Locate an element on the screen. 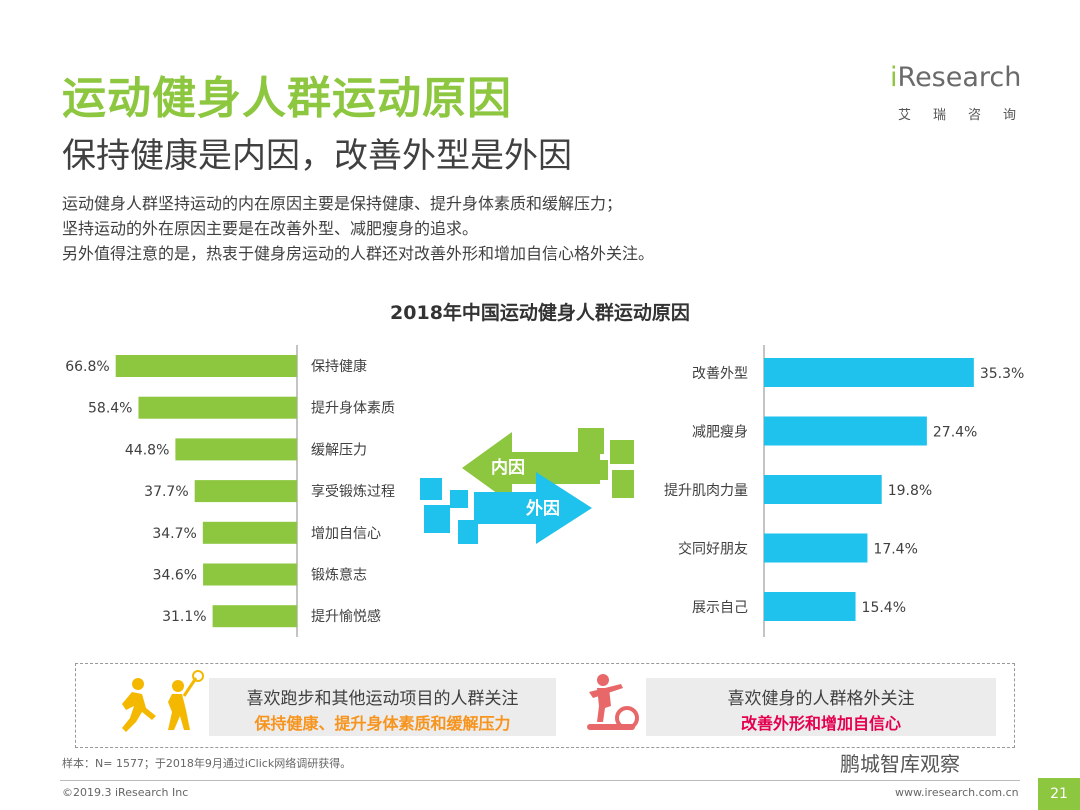  description-line-1: 运动健身人群坚持运动的内在原因主要是保持健康、提升身体素质和缓解压力； is located at coordinates (342, 203).